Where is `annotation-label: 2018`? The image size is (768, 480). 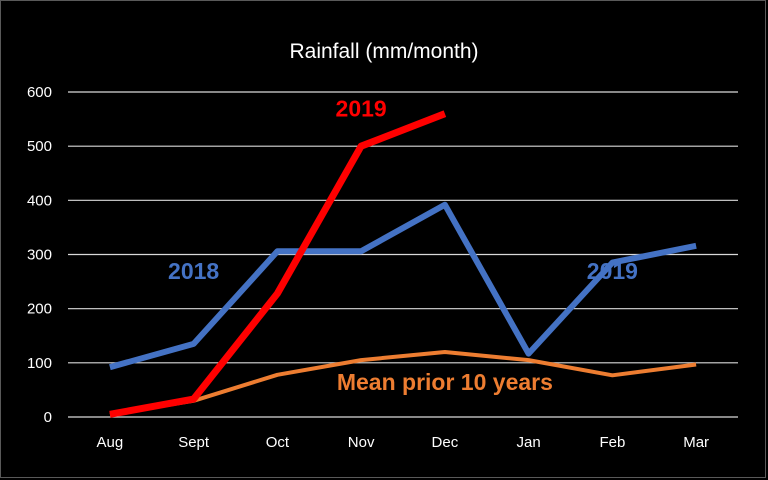 annotation-label: 2018 is located at coordinates (193, 271).